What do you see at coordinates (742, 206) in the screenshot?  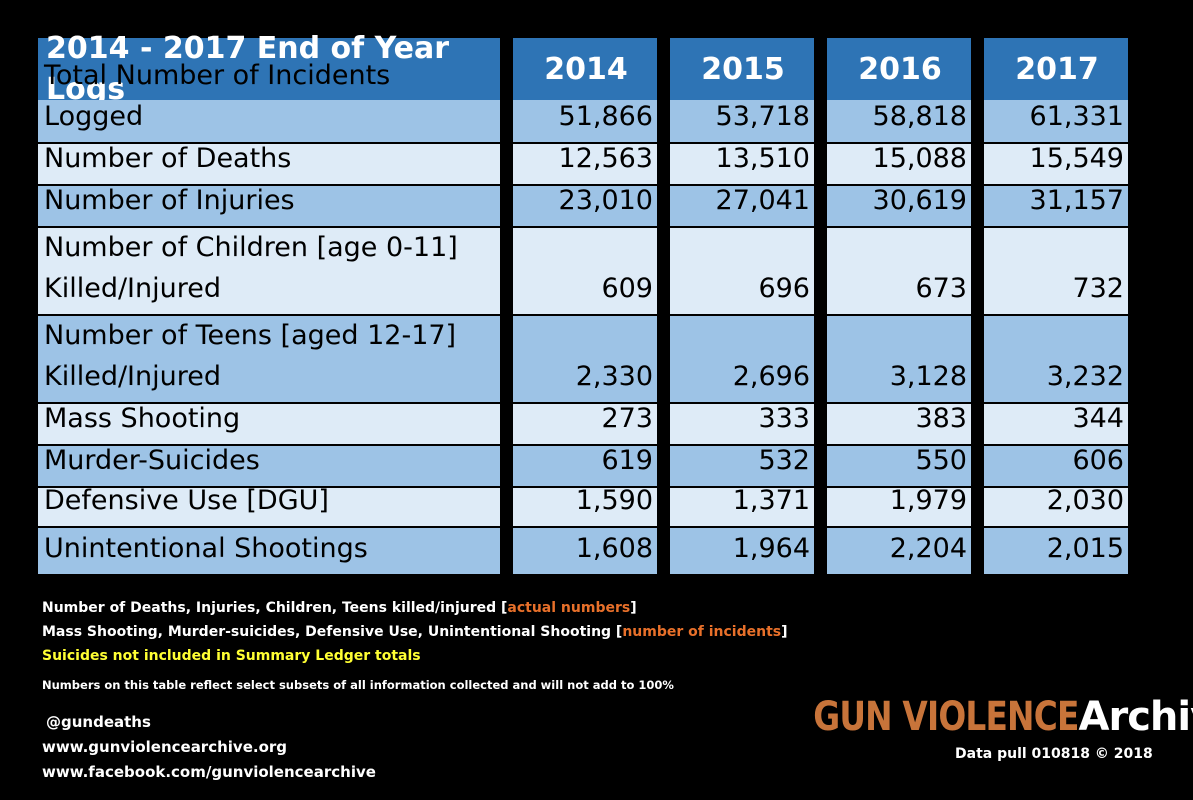 I see `table-cell: 27,041` at bounding box center [742, 206].